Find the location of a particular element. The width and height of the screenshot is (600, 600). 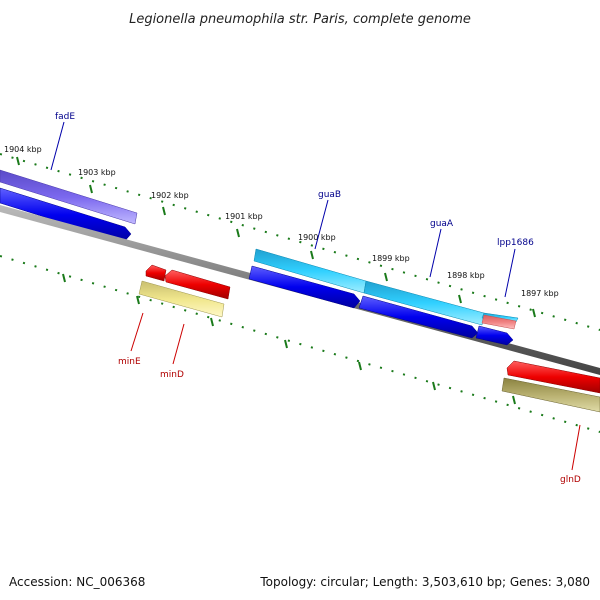

tick-label: 1898 kbp is located at coordinates (466, 275).